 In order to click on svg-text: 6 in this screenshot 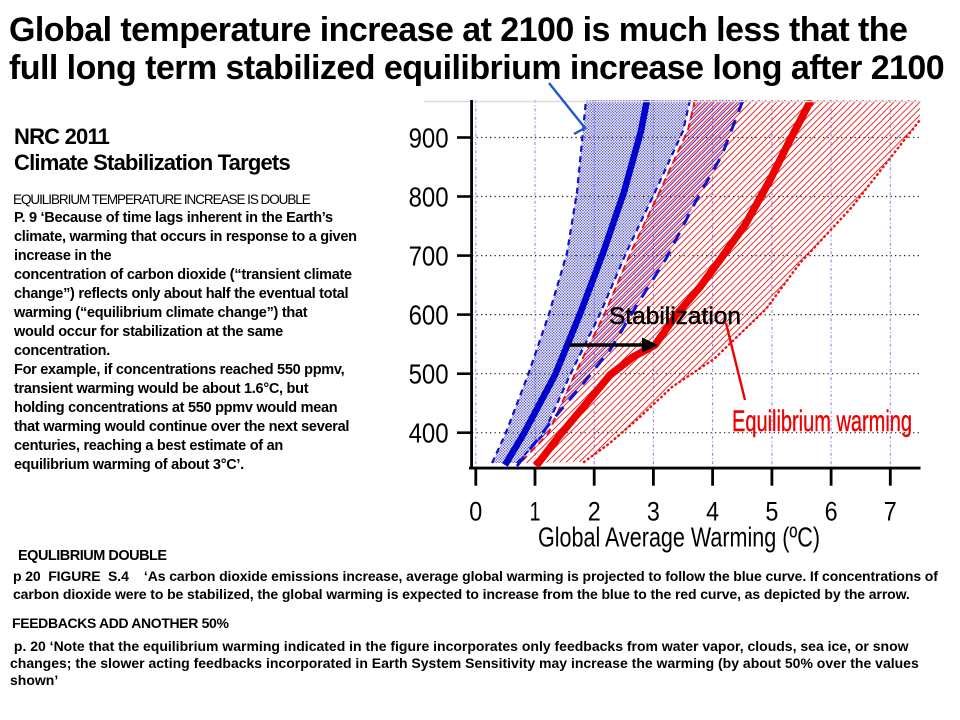, I will do `click(831, 512)`.